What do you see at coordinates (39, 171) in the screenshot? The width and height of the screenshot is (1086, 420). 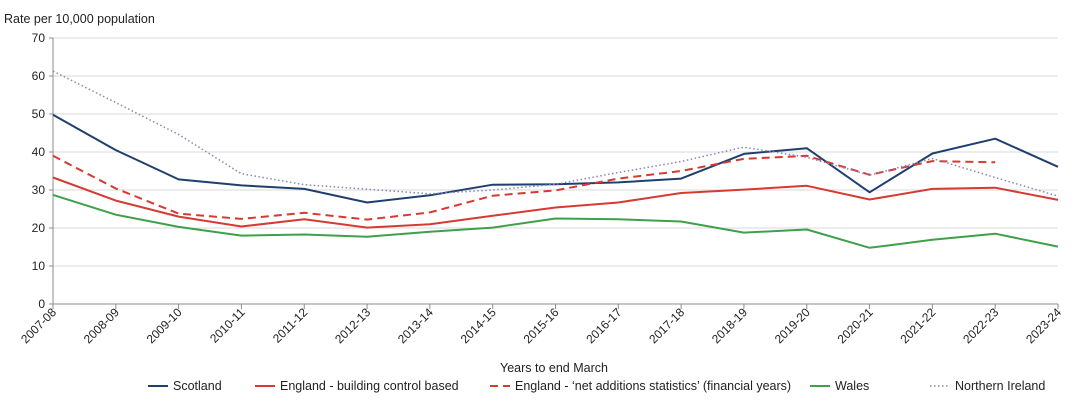 I see `y-tick-labels: 0 10 20 30 40 50 60 70` at bounding box center [39, 171].